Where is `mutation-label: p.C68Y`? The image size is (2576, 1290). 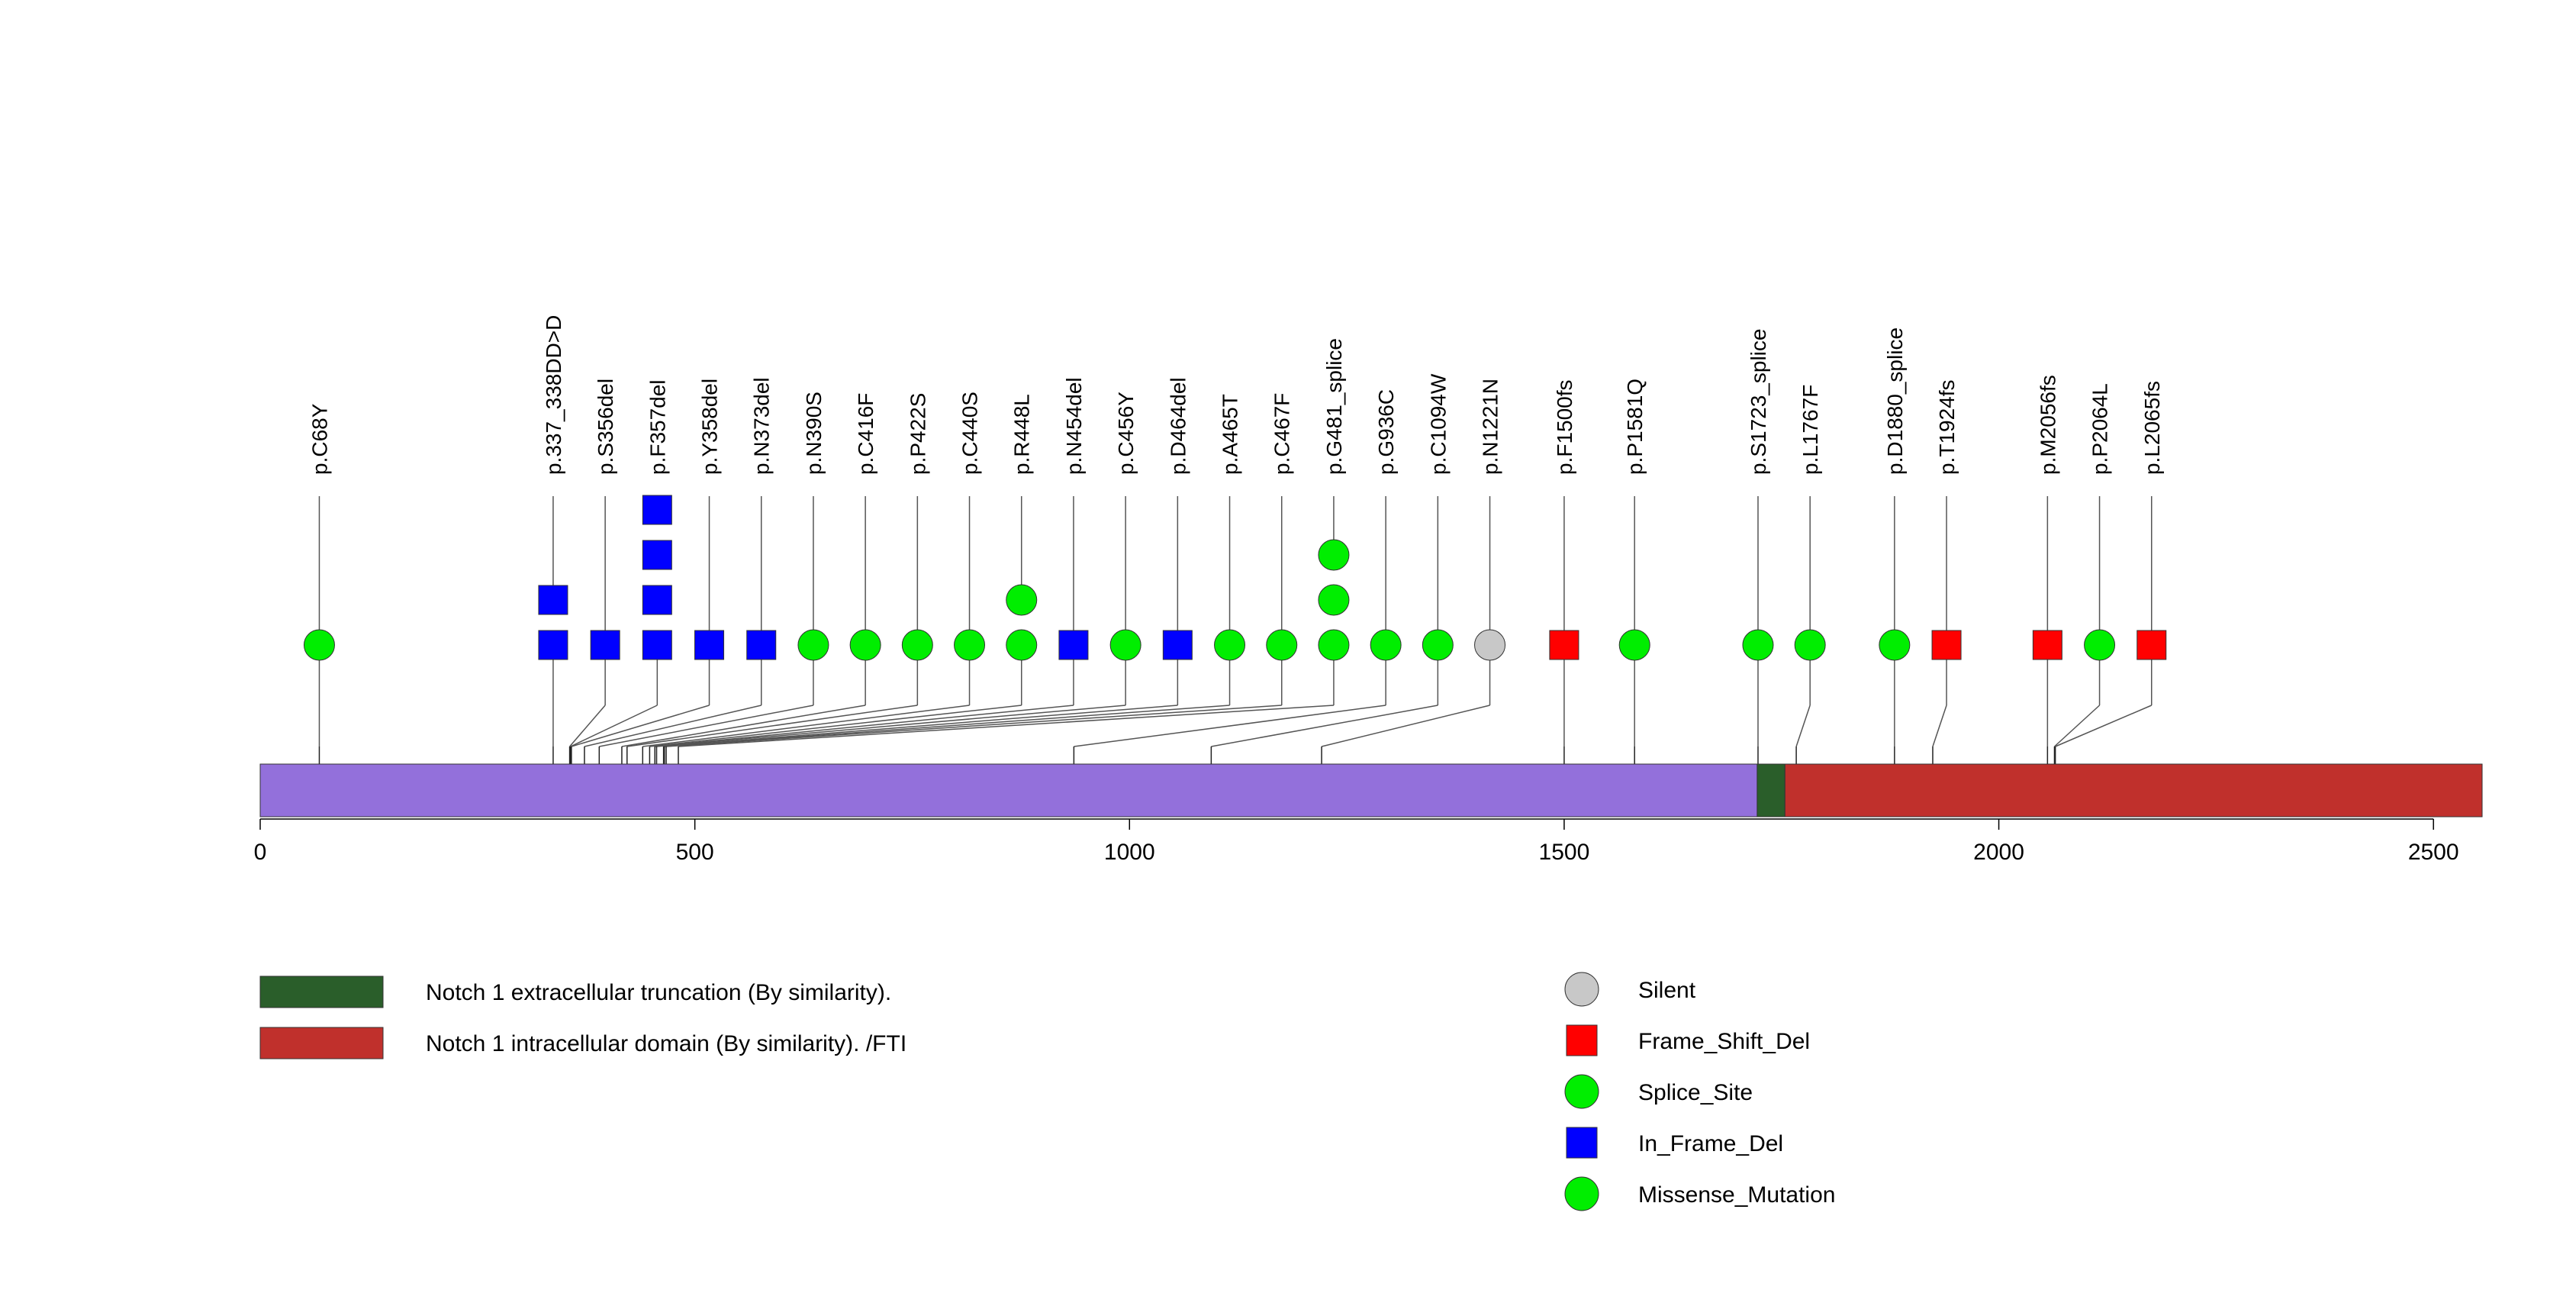 mutation-label: p.C68Y is located at coordinates (319, 439).